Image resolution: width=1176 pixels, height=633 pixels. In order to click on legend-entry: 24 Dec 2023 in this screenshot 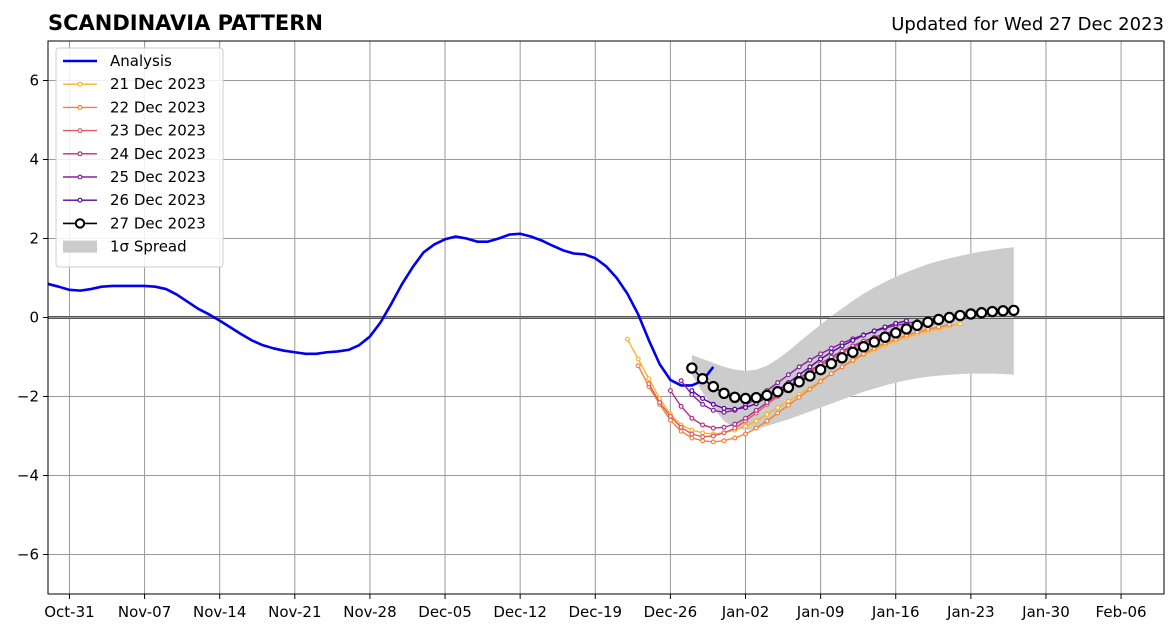, I will do `click(134, 154)`.